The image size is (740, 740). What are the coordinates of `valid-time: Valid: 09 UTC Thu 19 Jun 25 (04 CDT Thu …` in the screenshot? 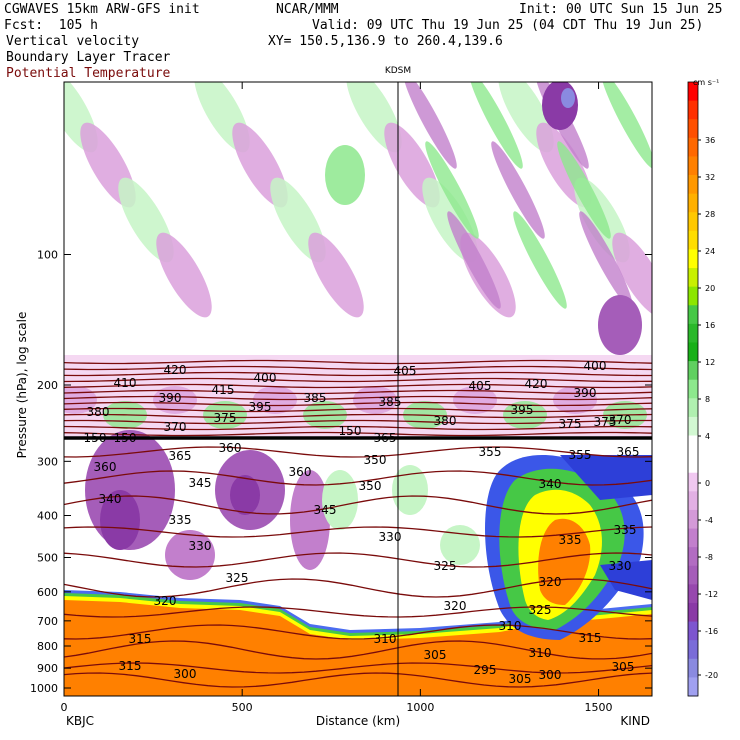 It's located at (508, 25).